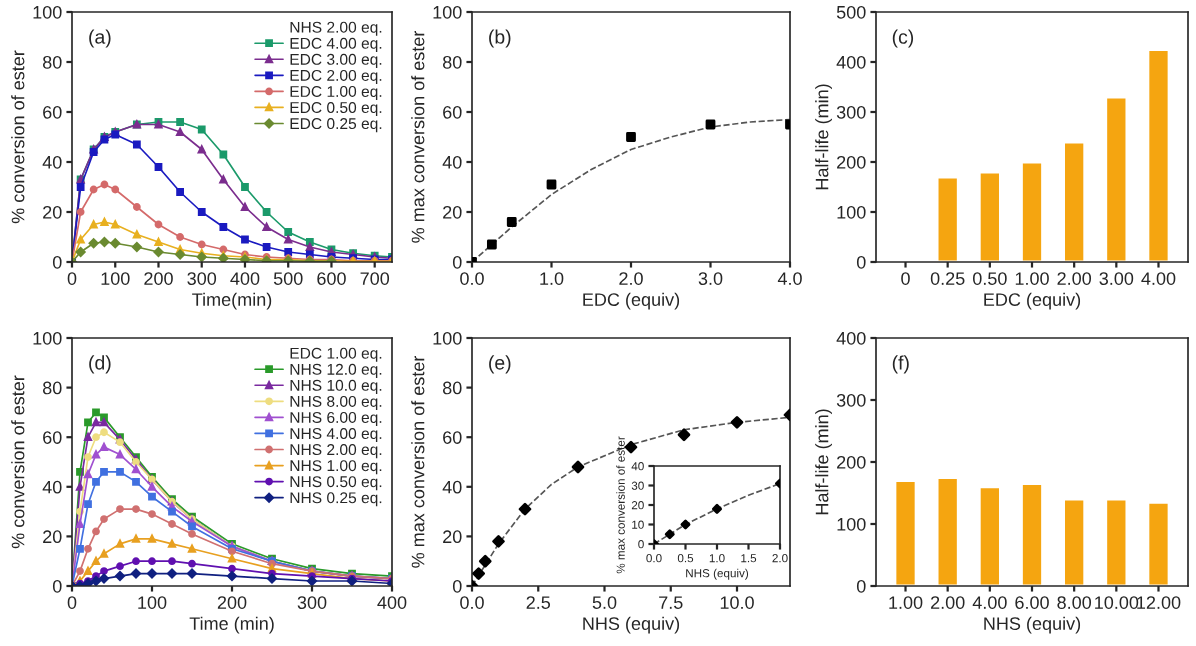  What do you see at coordinates (851, 12) in the screenshot?
I see `y-tick-label: 500` at bounding box center [851, 12].